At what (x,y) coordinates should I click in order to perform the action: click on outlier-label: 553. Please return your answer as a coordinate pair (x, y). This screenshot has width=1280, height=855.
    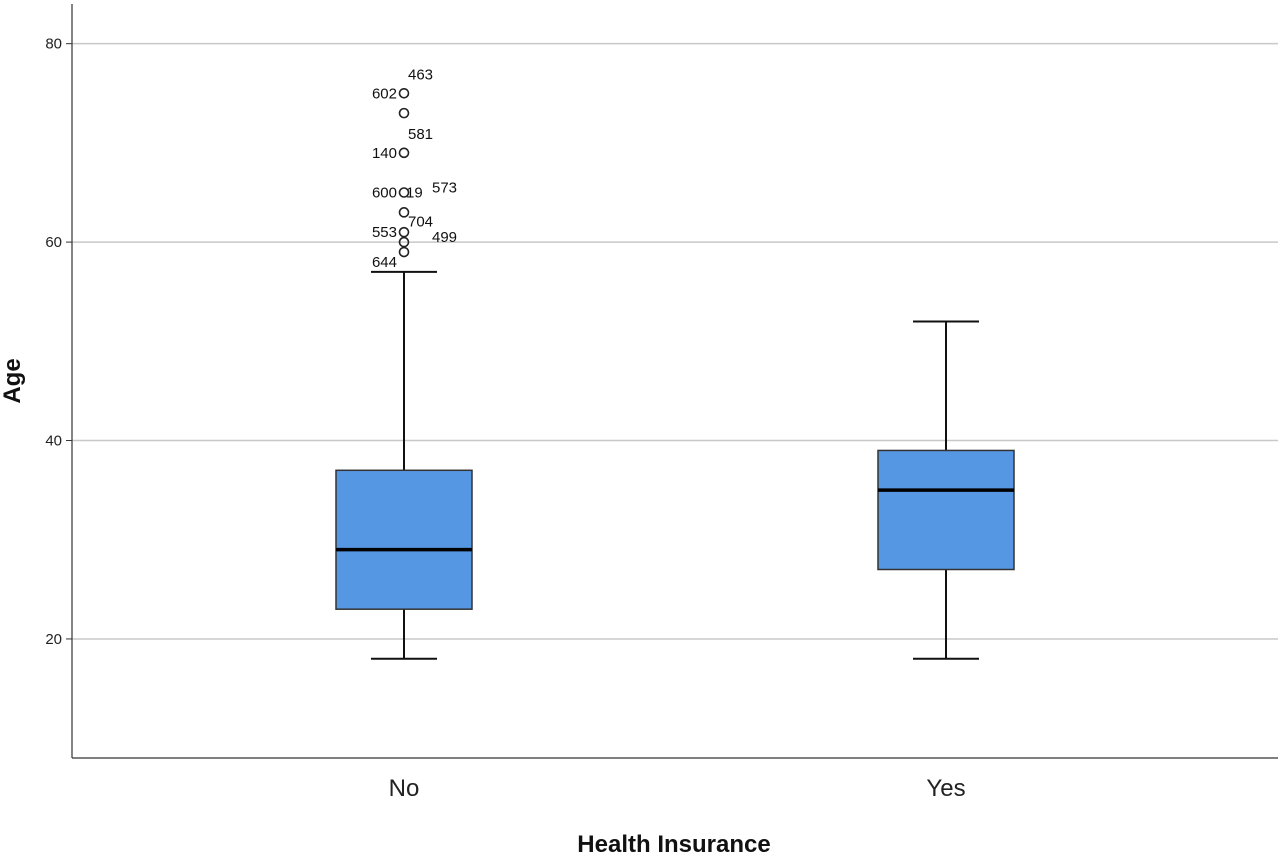
    Looking at the image, I should click on (384, 232).